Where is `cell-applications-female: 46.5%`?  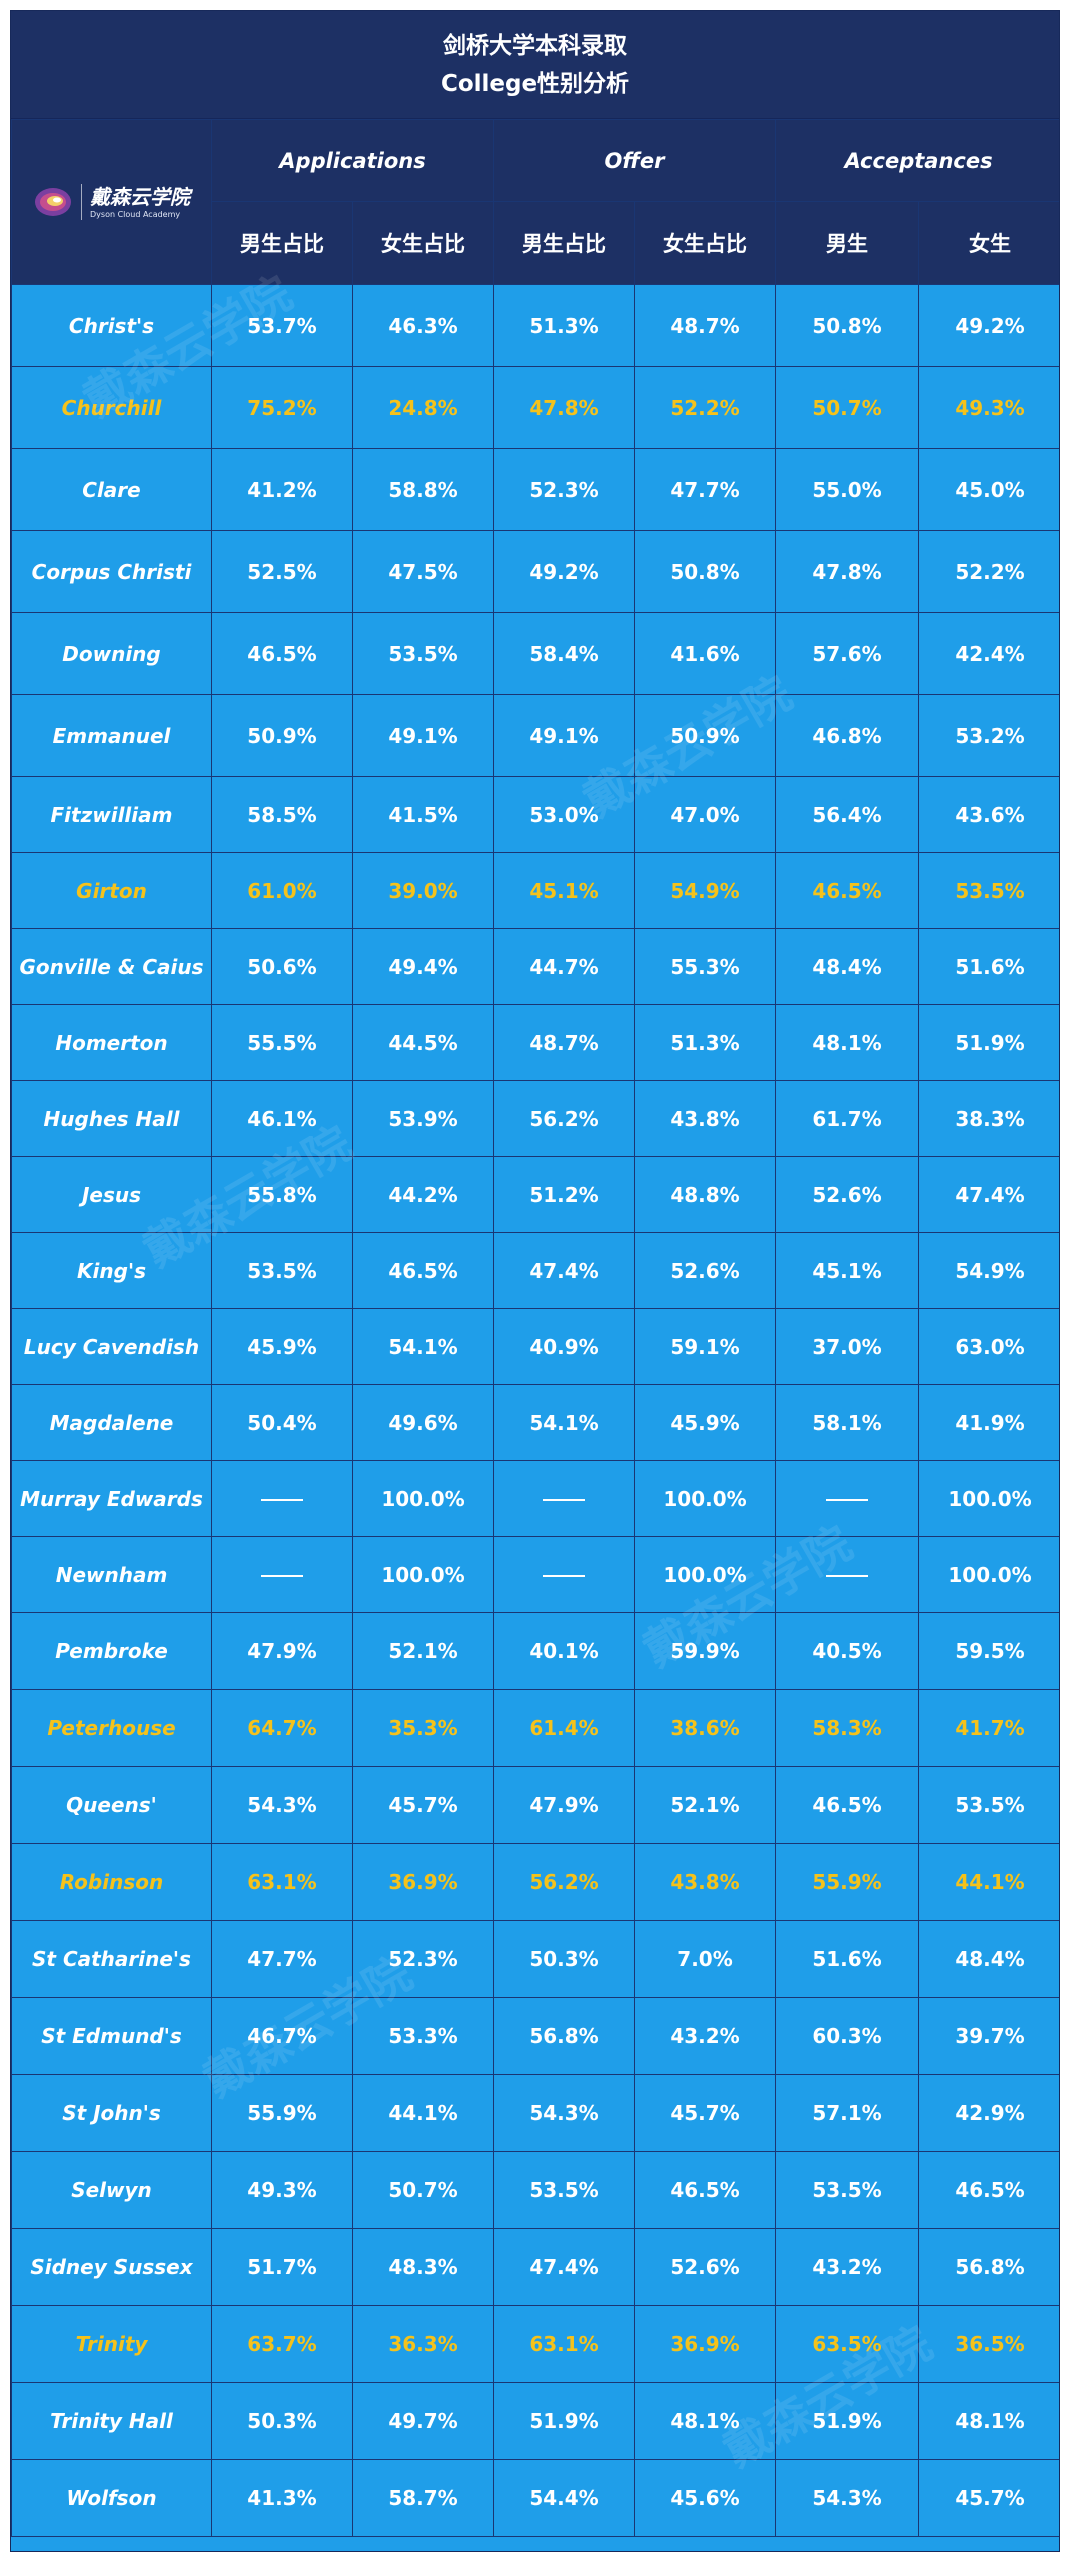 cell-applications-female: 46.5% is located at coordinates (423, 1270).